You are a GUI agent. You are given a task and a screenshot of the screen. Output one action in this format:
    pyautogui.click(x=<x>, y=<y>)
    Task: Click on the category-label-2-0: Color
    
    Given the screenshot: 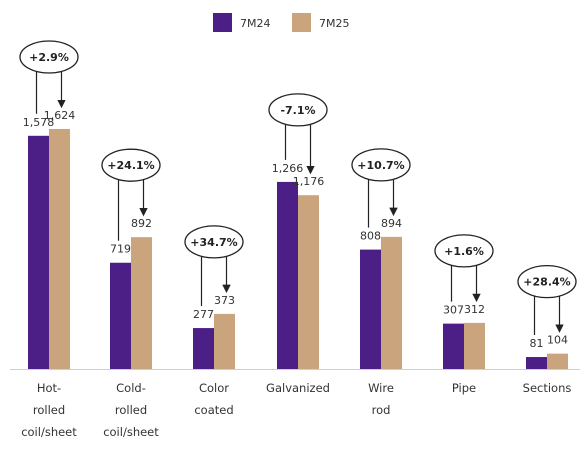 What is the action you would take?
    pyautogui.click(x=214, y=388)
    